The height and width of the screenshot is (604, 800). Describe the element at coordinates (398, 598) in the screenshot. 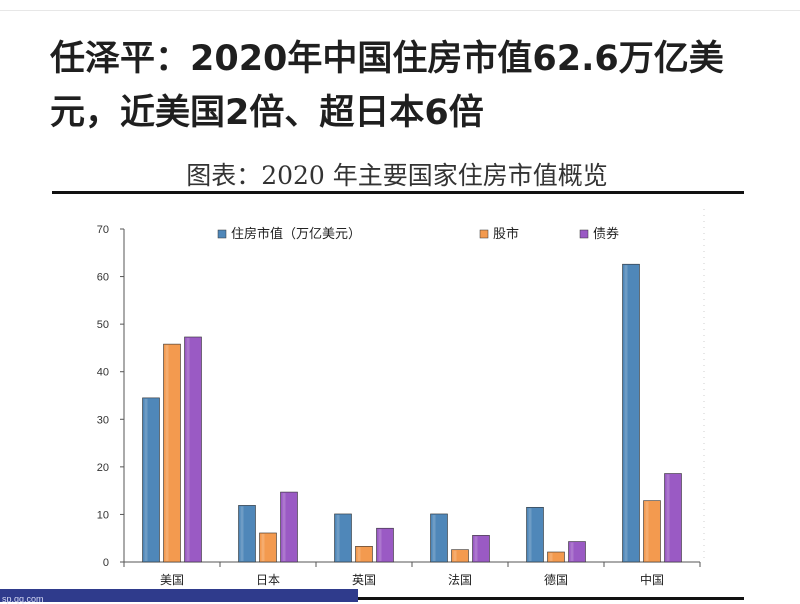

I see `chart-bottom-rule` at that location.